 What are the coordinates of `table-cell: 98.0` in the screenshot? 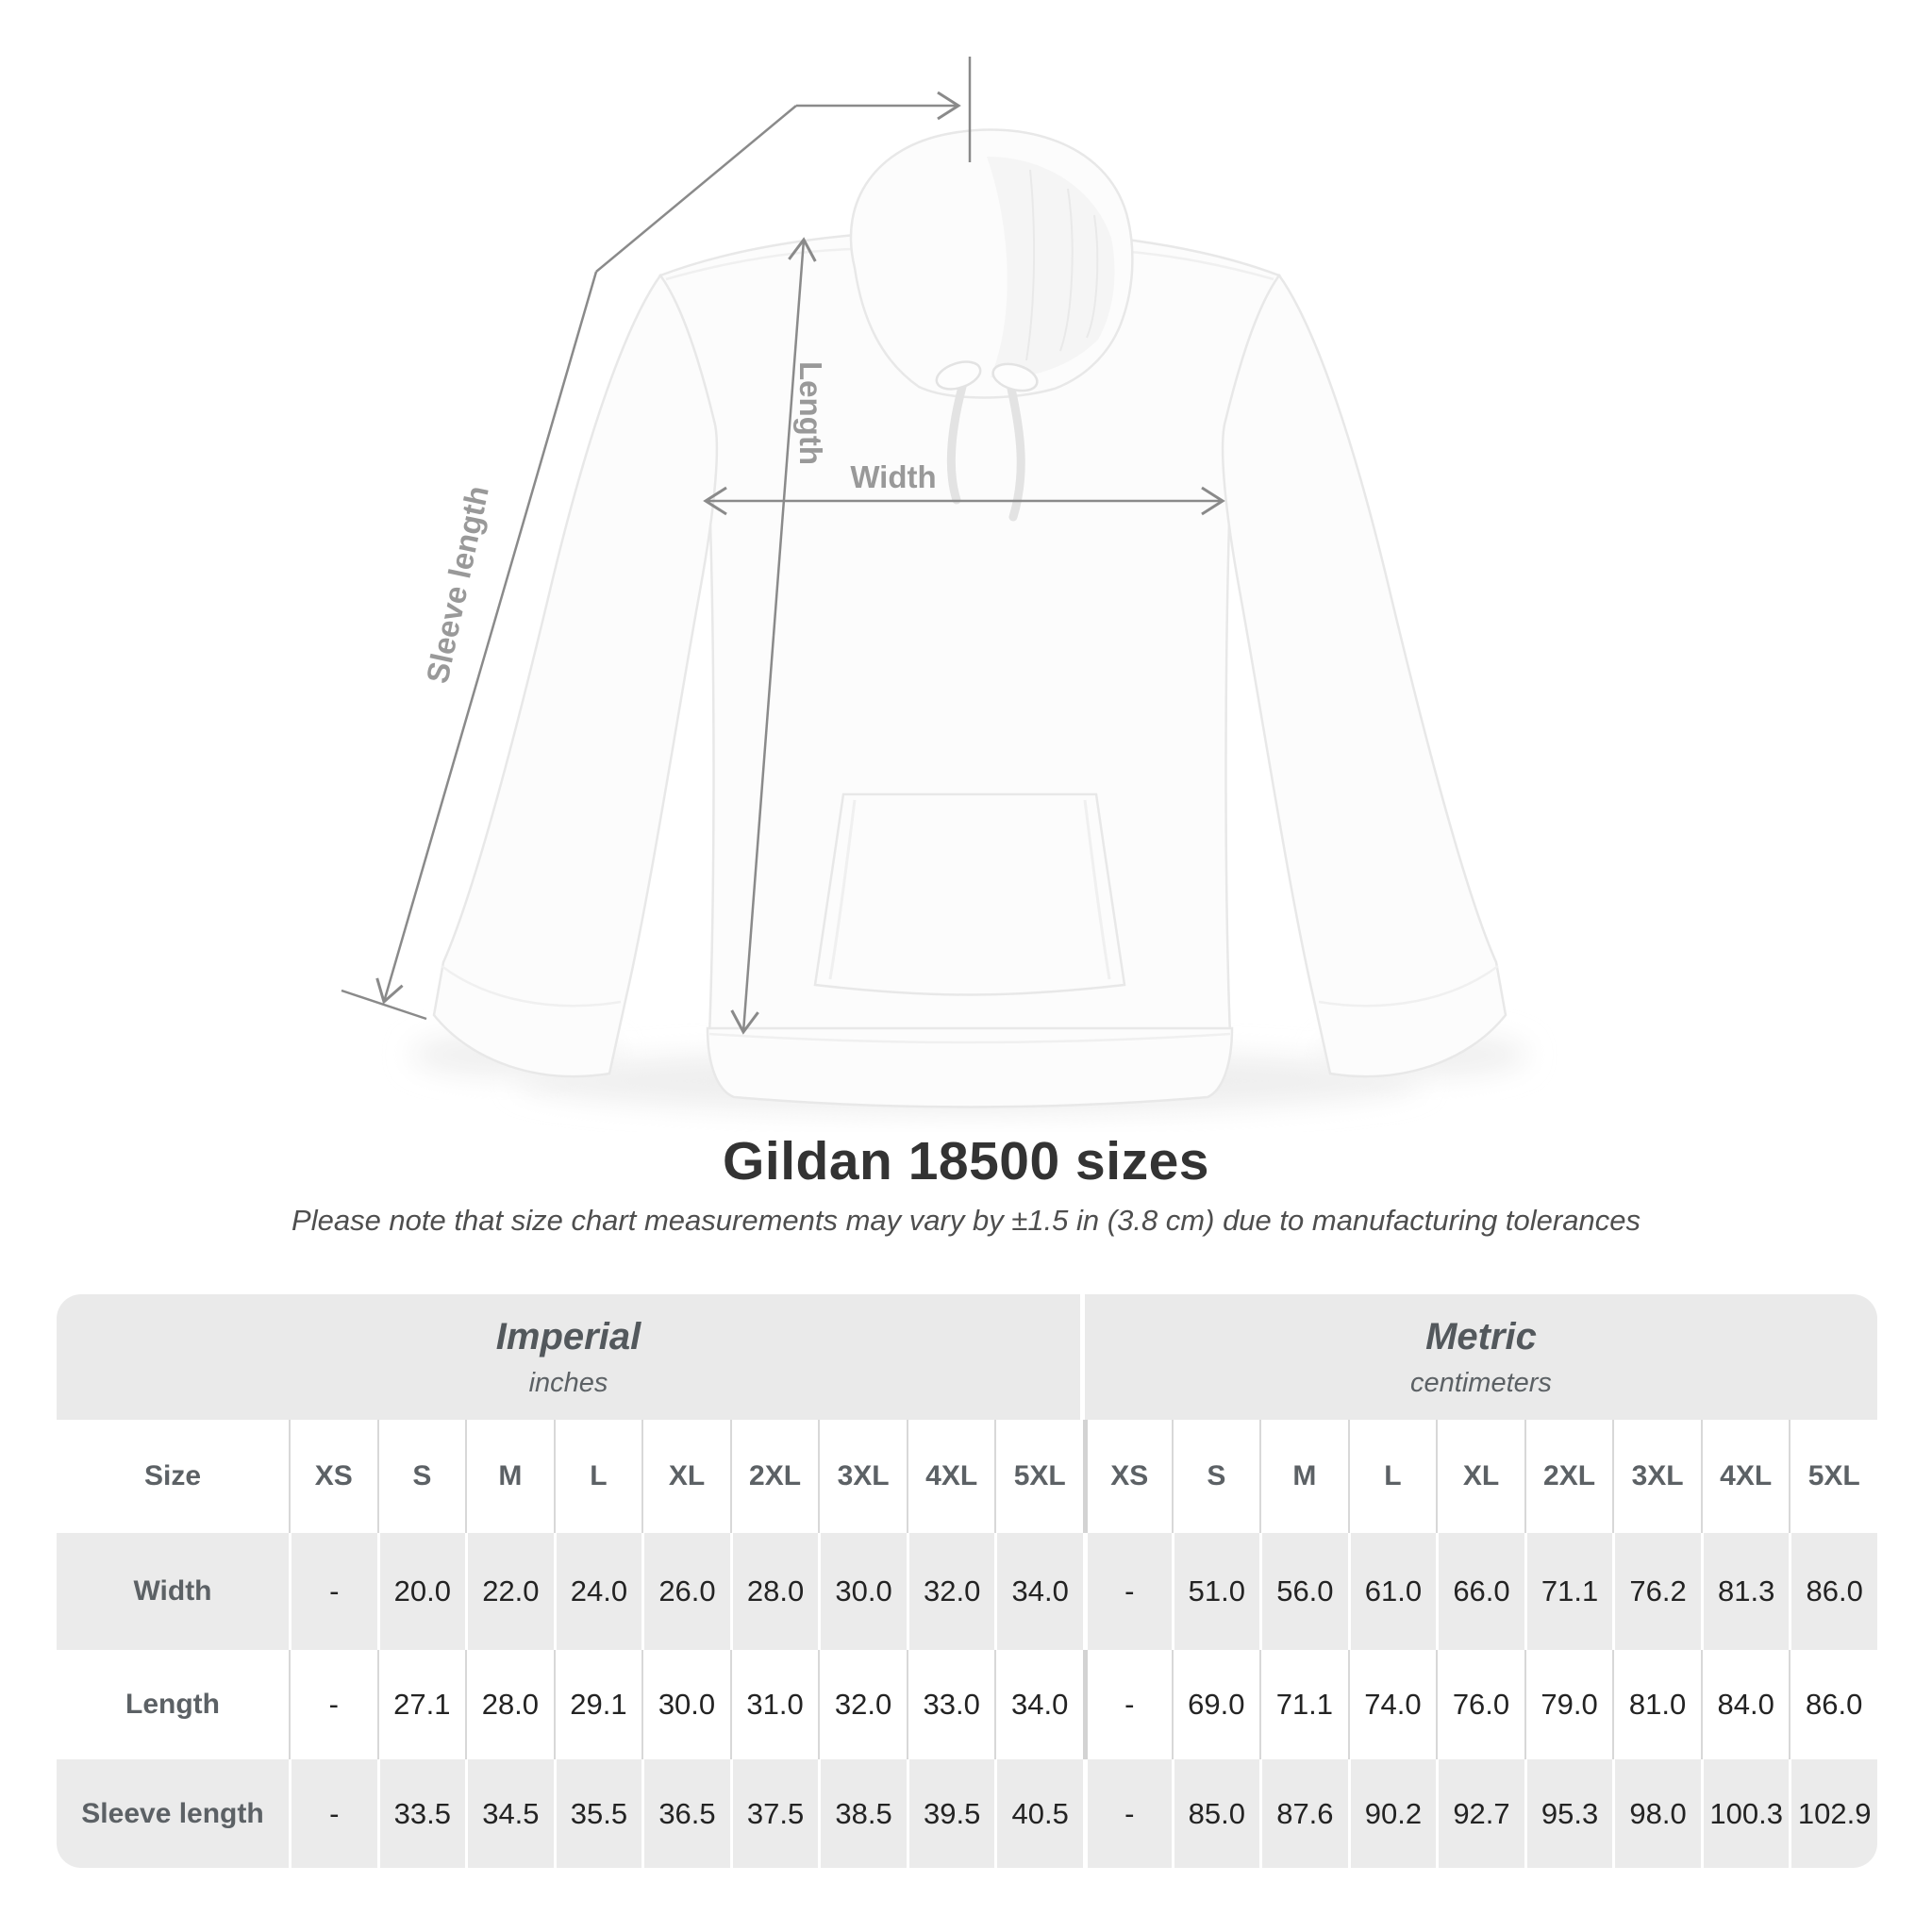 It's located at (1657, 1814).